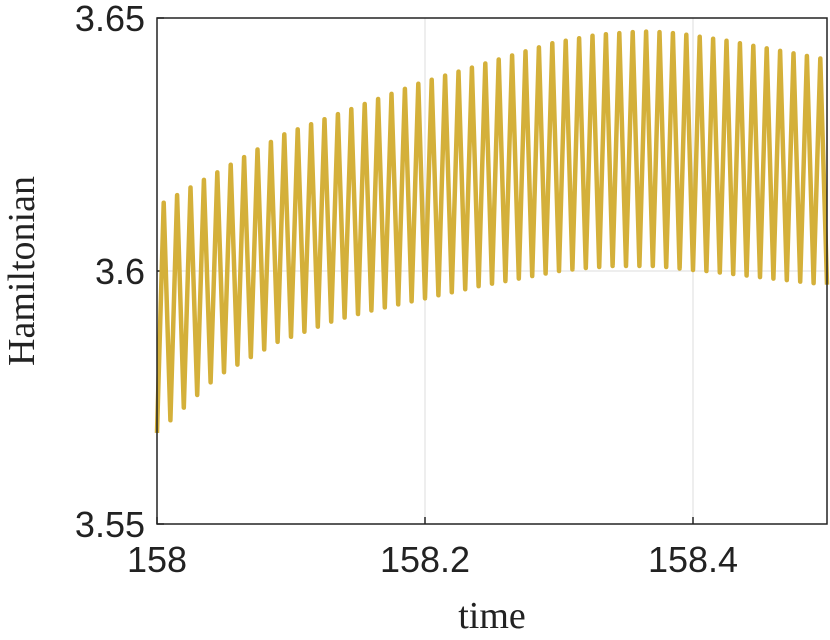  Describe the element at coordinates (120, 271) in the screenshot. I see `y-tick-label: 3.6` at that location.